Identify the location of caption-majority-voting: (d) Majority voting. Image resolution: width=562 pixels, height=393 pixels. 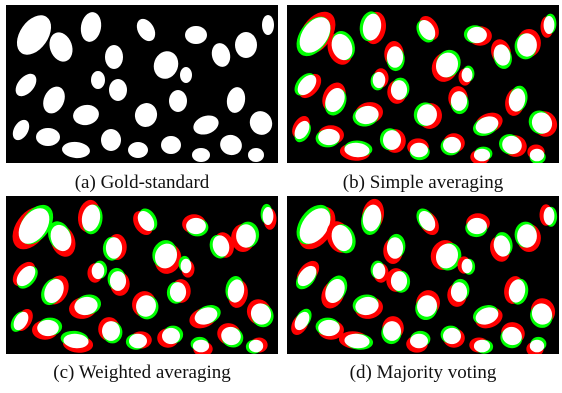
(423, 372).